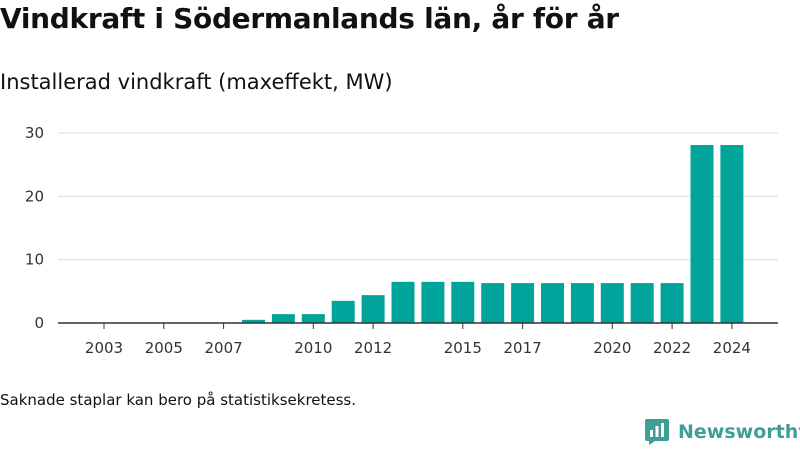 The image size is (800, 450). Describe the element at coordinates (34, 260) in the screenshot. I see `y-tick-label: 10` at that location.